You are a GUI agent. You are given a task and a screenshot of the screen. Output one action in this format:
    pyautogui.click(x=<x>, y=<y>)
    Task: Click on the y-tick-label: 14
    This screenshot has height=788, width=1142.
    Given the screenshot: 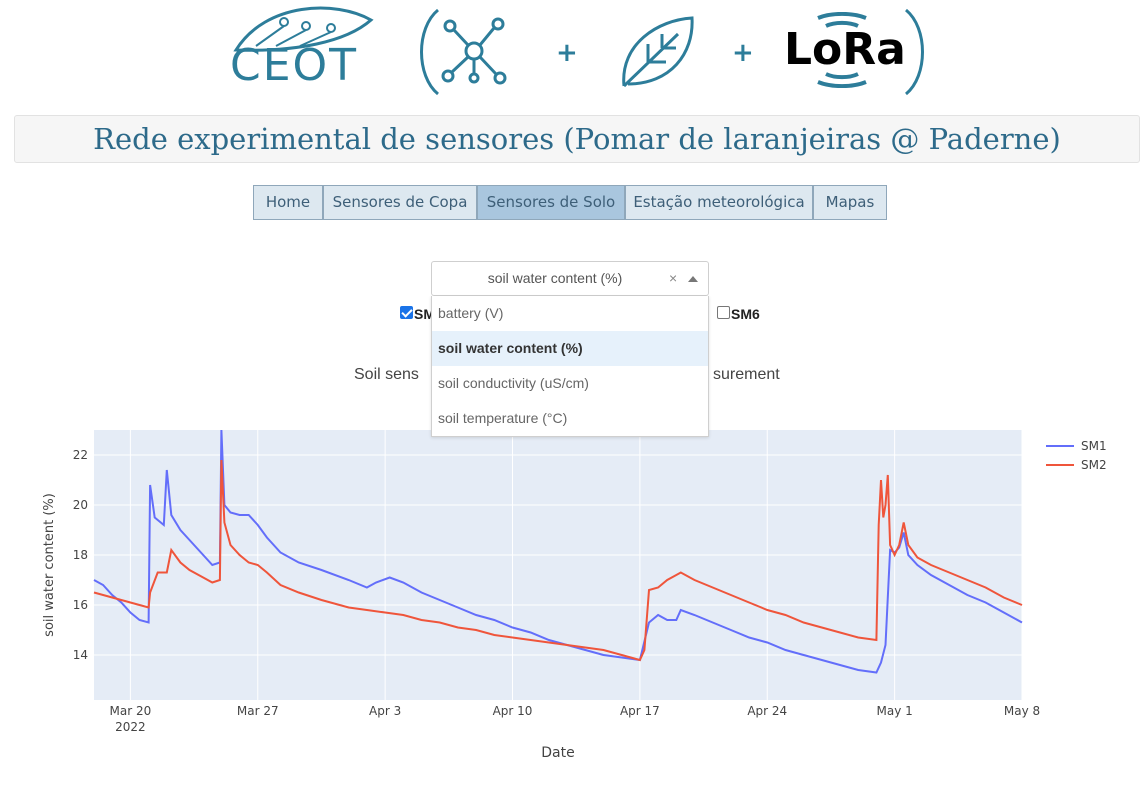 What is the action you would take?
    pyautogui.click(x=80, y=655)
    